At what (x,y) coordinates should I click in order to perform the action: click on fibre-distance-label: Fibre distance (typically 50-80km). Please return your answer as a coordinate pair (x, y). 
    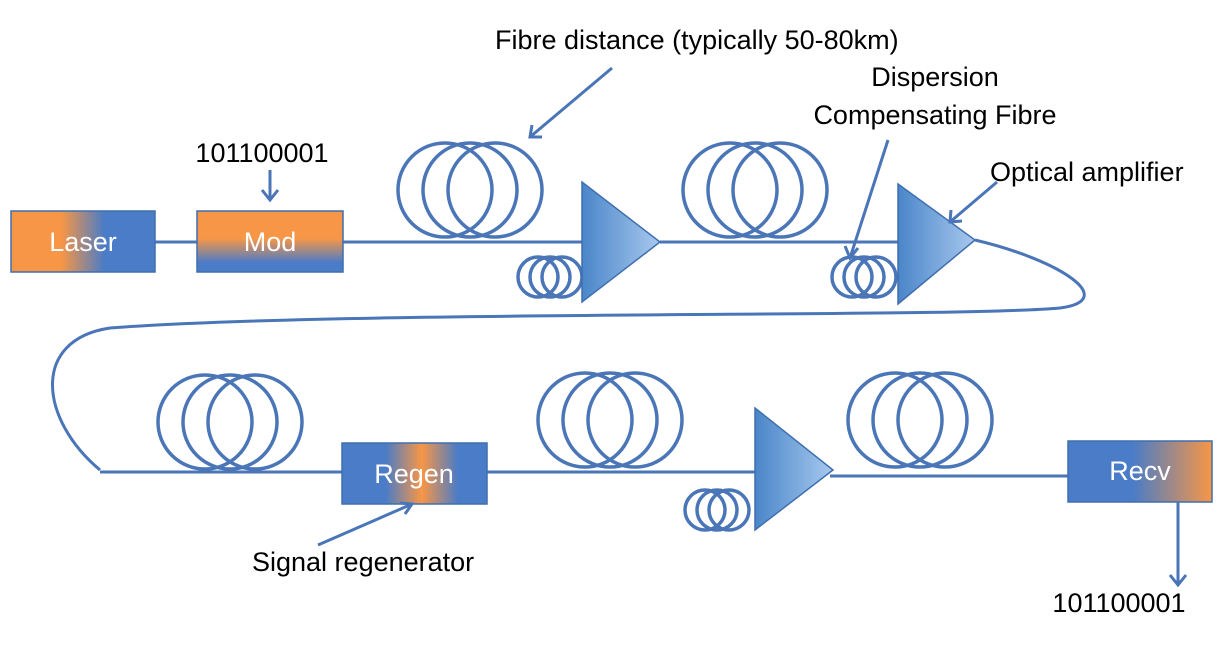
    Looking at the image, I should click on (697, 40).